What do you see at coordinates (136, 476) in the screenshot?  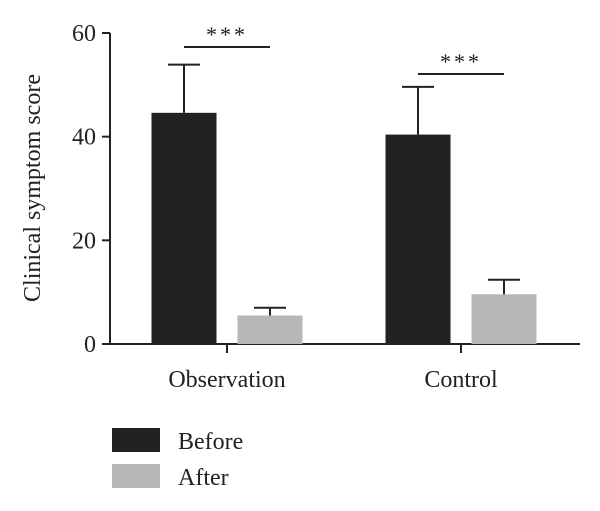 I see `legend-swatch-after` at bounding box center [136, 476].